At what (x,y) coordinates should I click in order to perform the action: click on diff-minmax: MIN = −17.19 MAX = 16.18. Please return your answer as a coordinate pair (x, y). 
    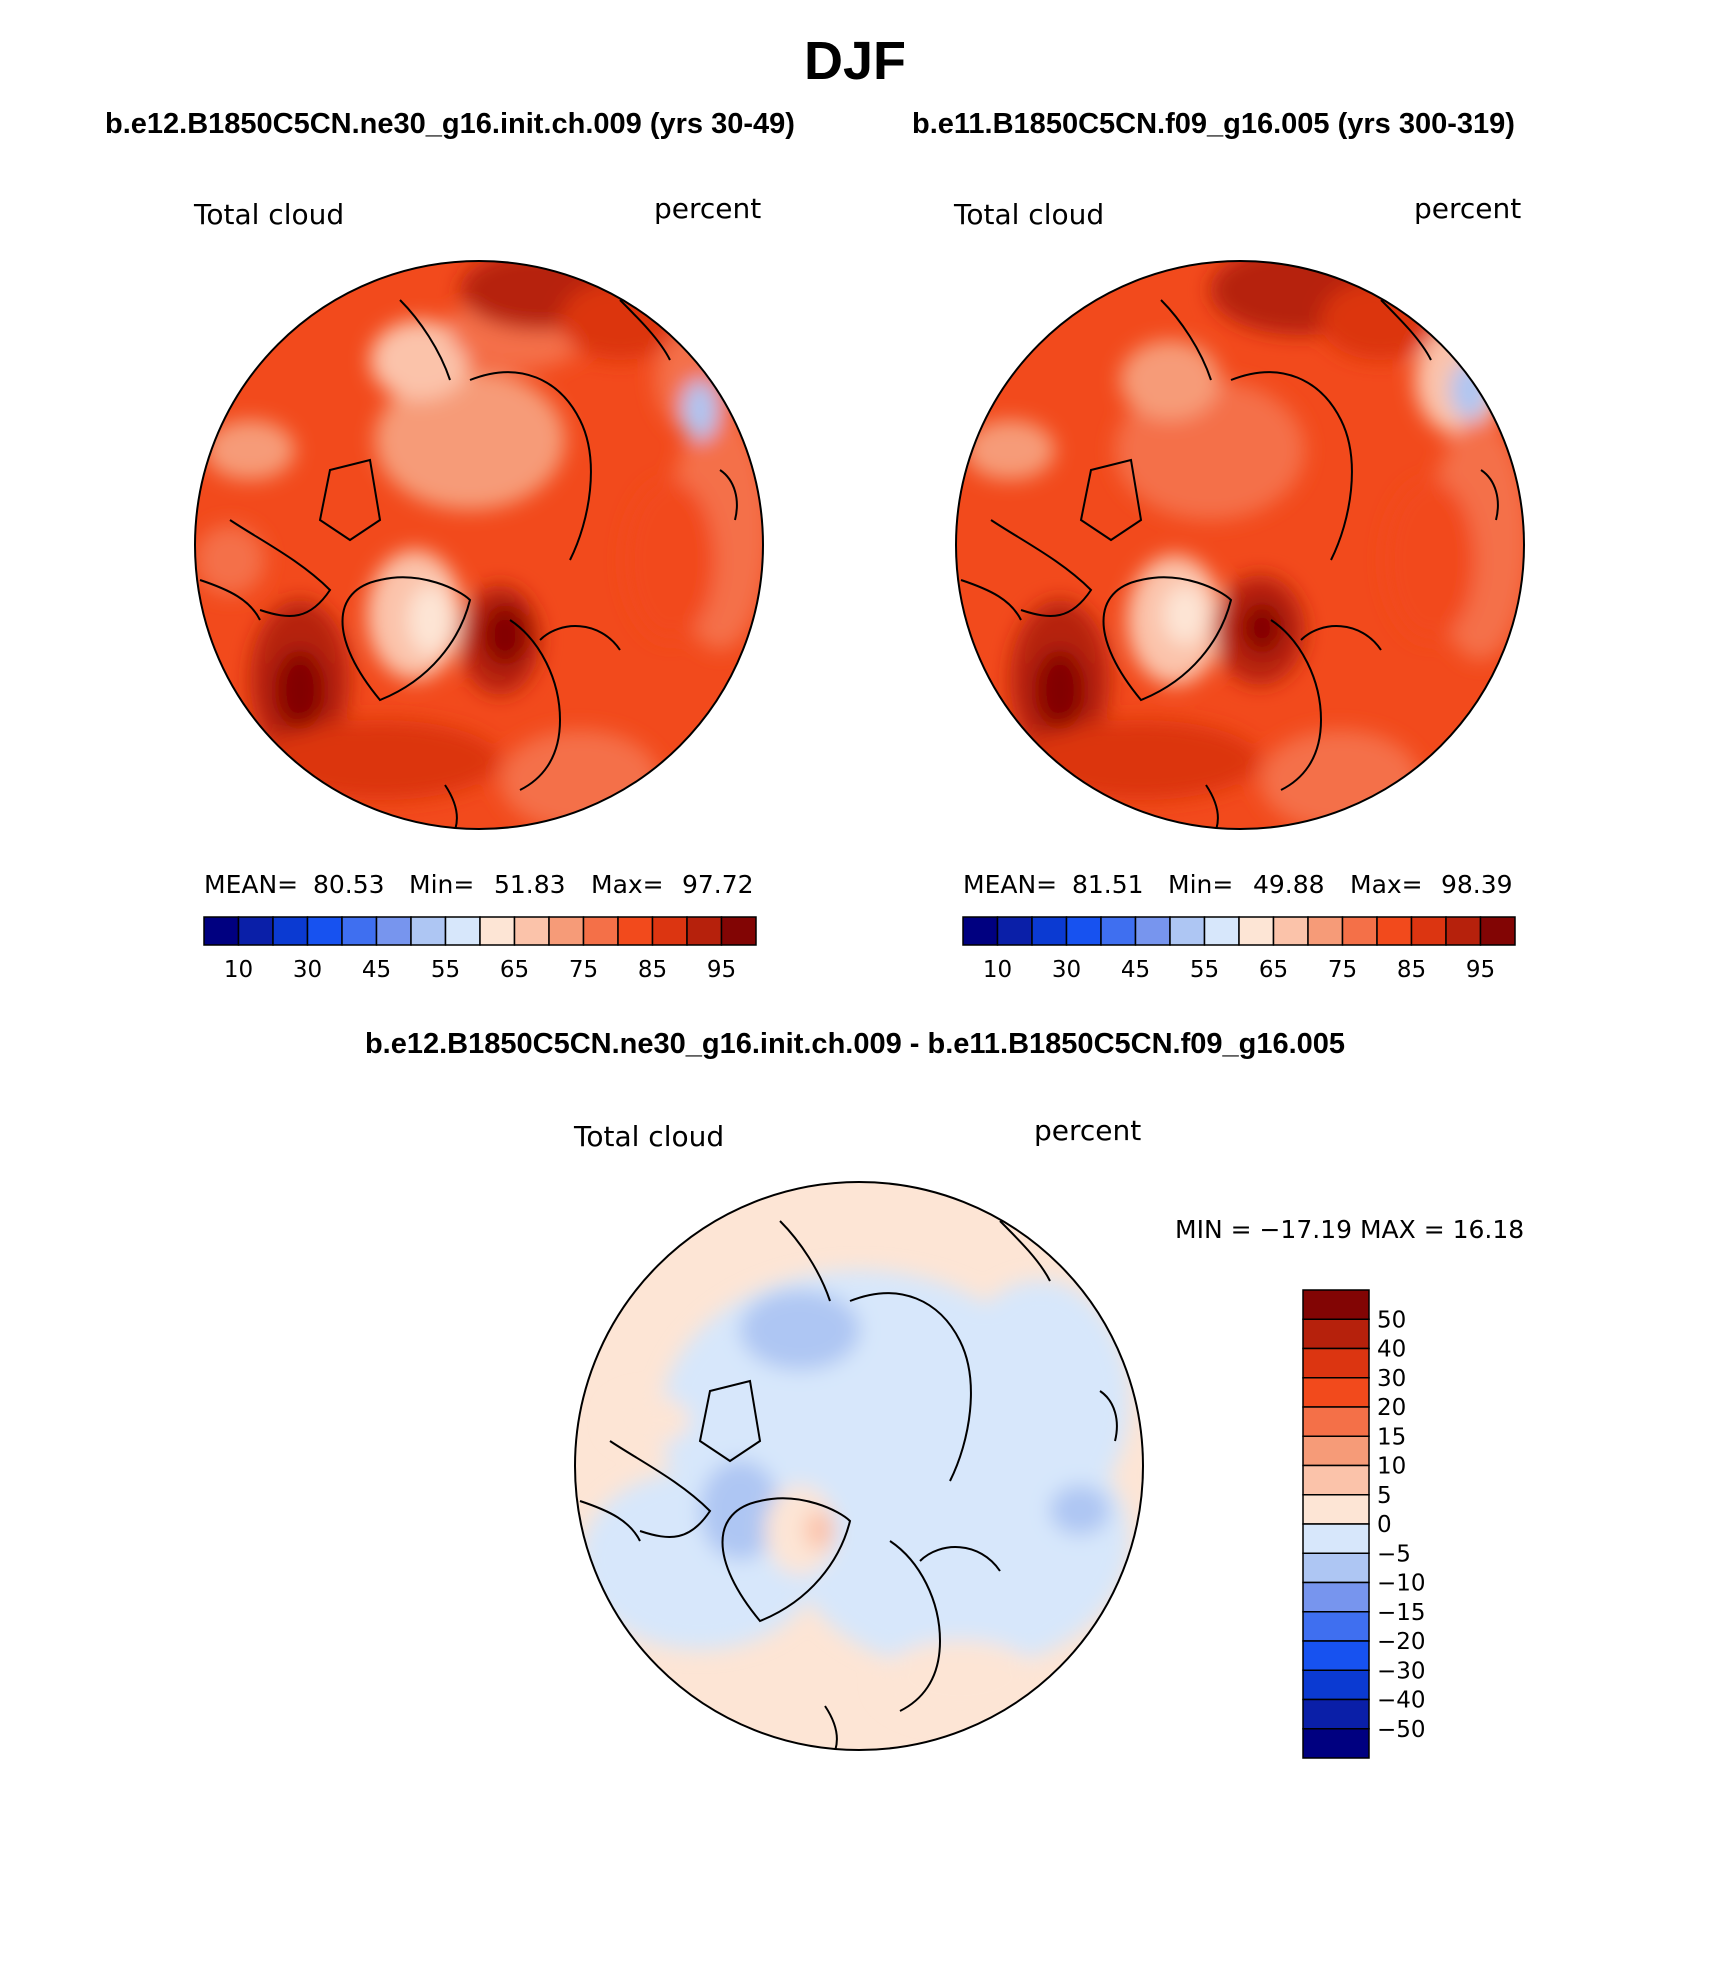
    Looking at the image, I should click on (1350, 1229).